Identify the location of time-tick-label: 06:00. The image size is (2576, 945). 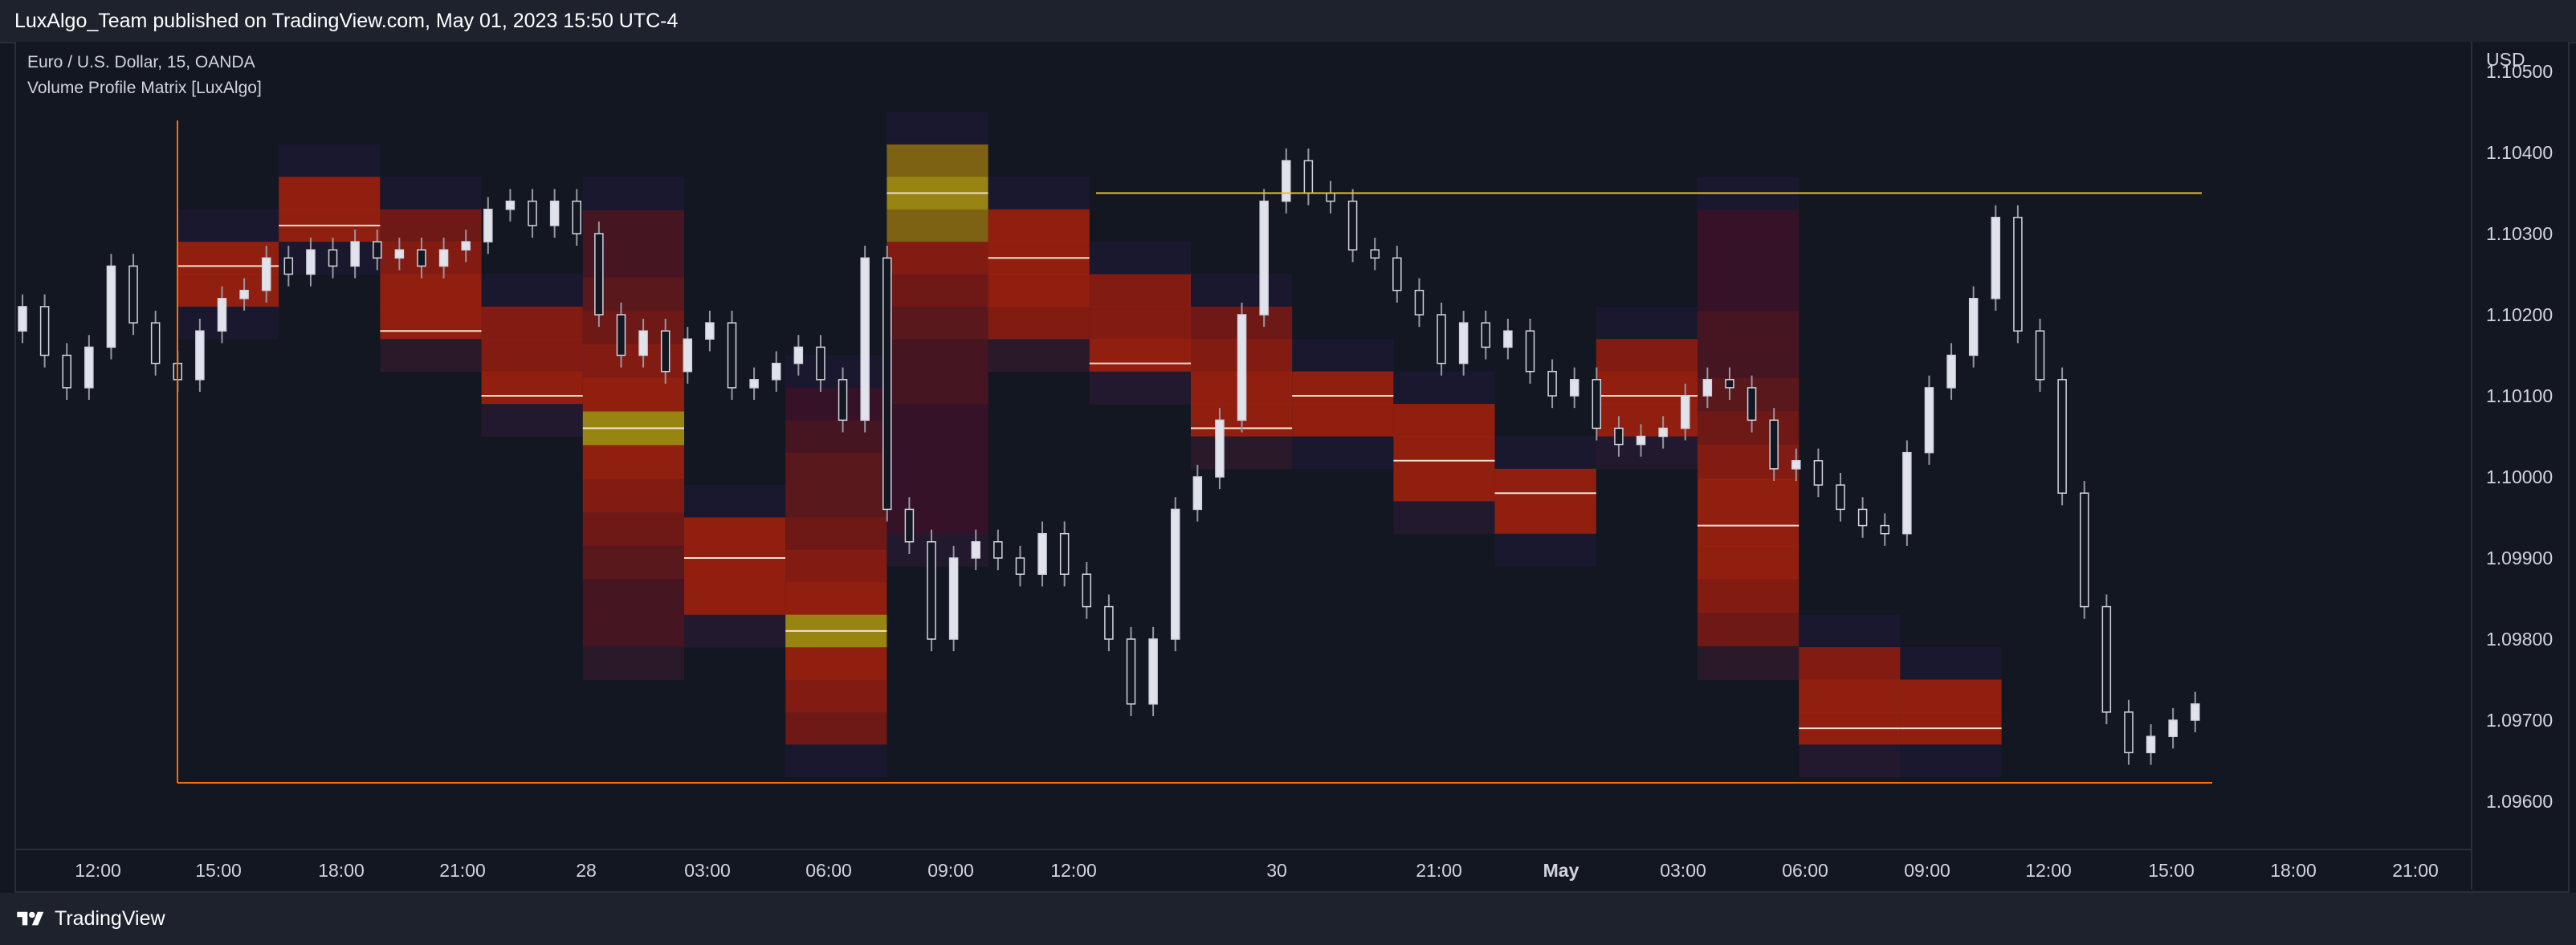
(1805, 870).